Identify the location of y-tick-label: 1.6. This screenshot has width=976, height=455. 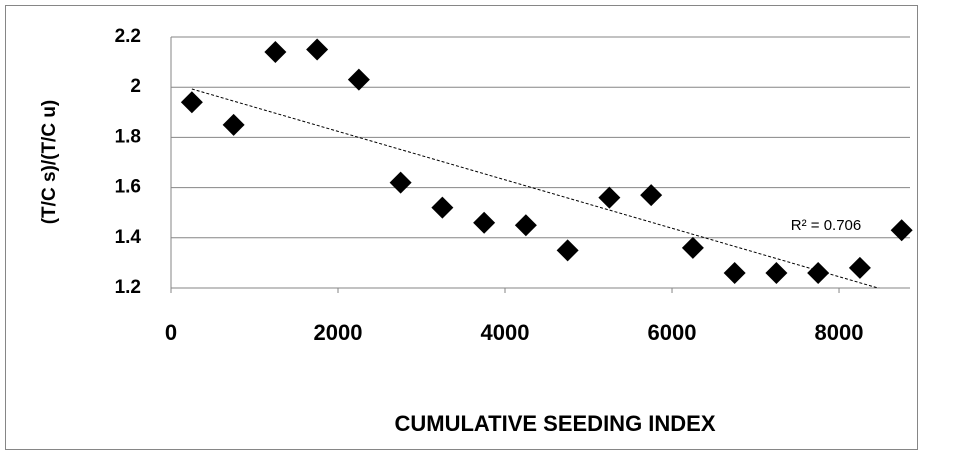
(128, 187).